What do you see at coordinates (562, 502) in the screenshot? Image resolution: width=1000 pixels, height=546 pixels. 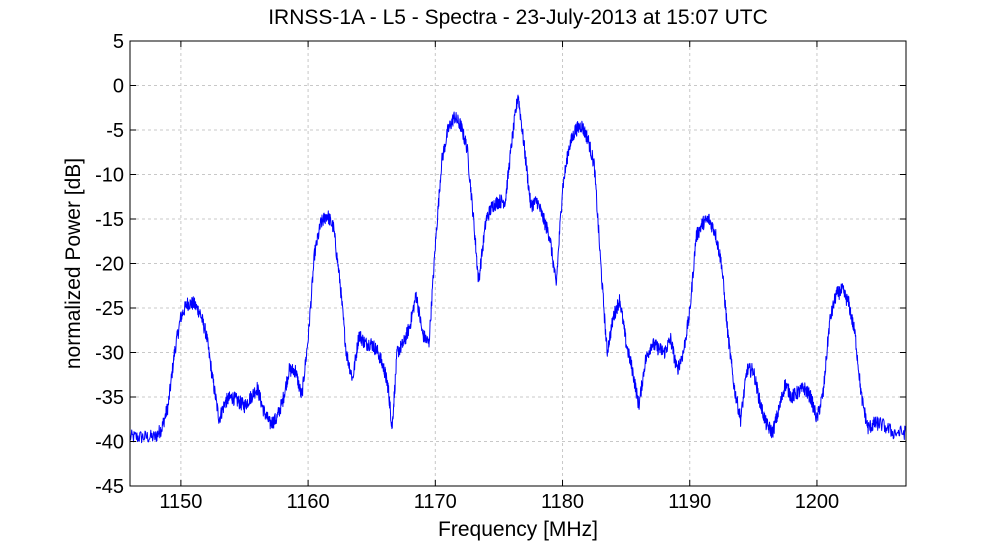 I see `x-tick-label: 1180` at bounding box center [562, 502].